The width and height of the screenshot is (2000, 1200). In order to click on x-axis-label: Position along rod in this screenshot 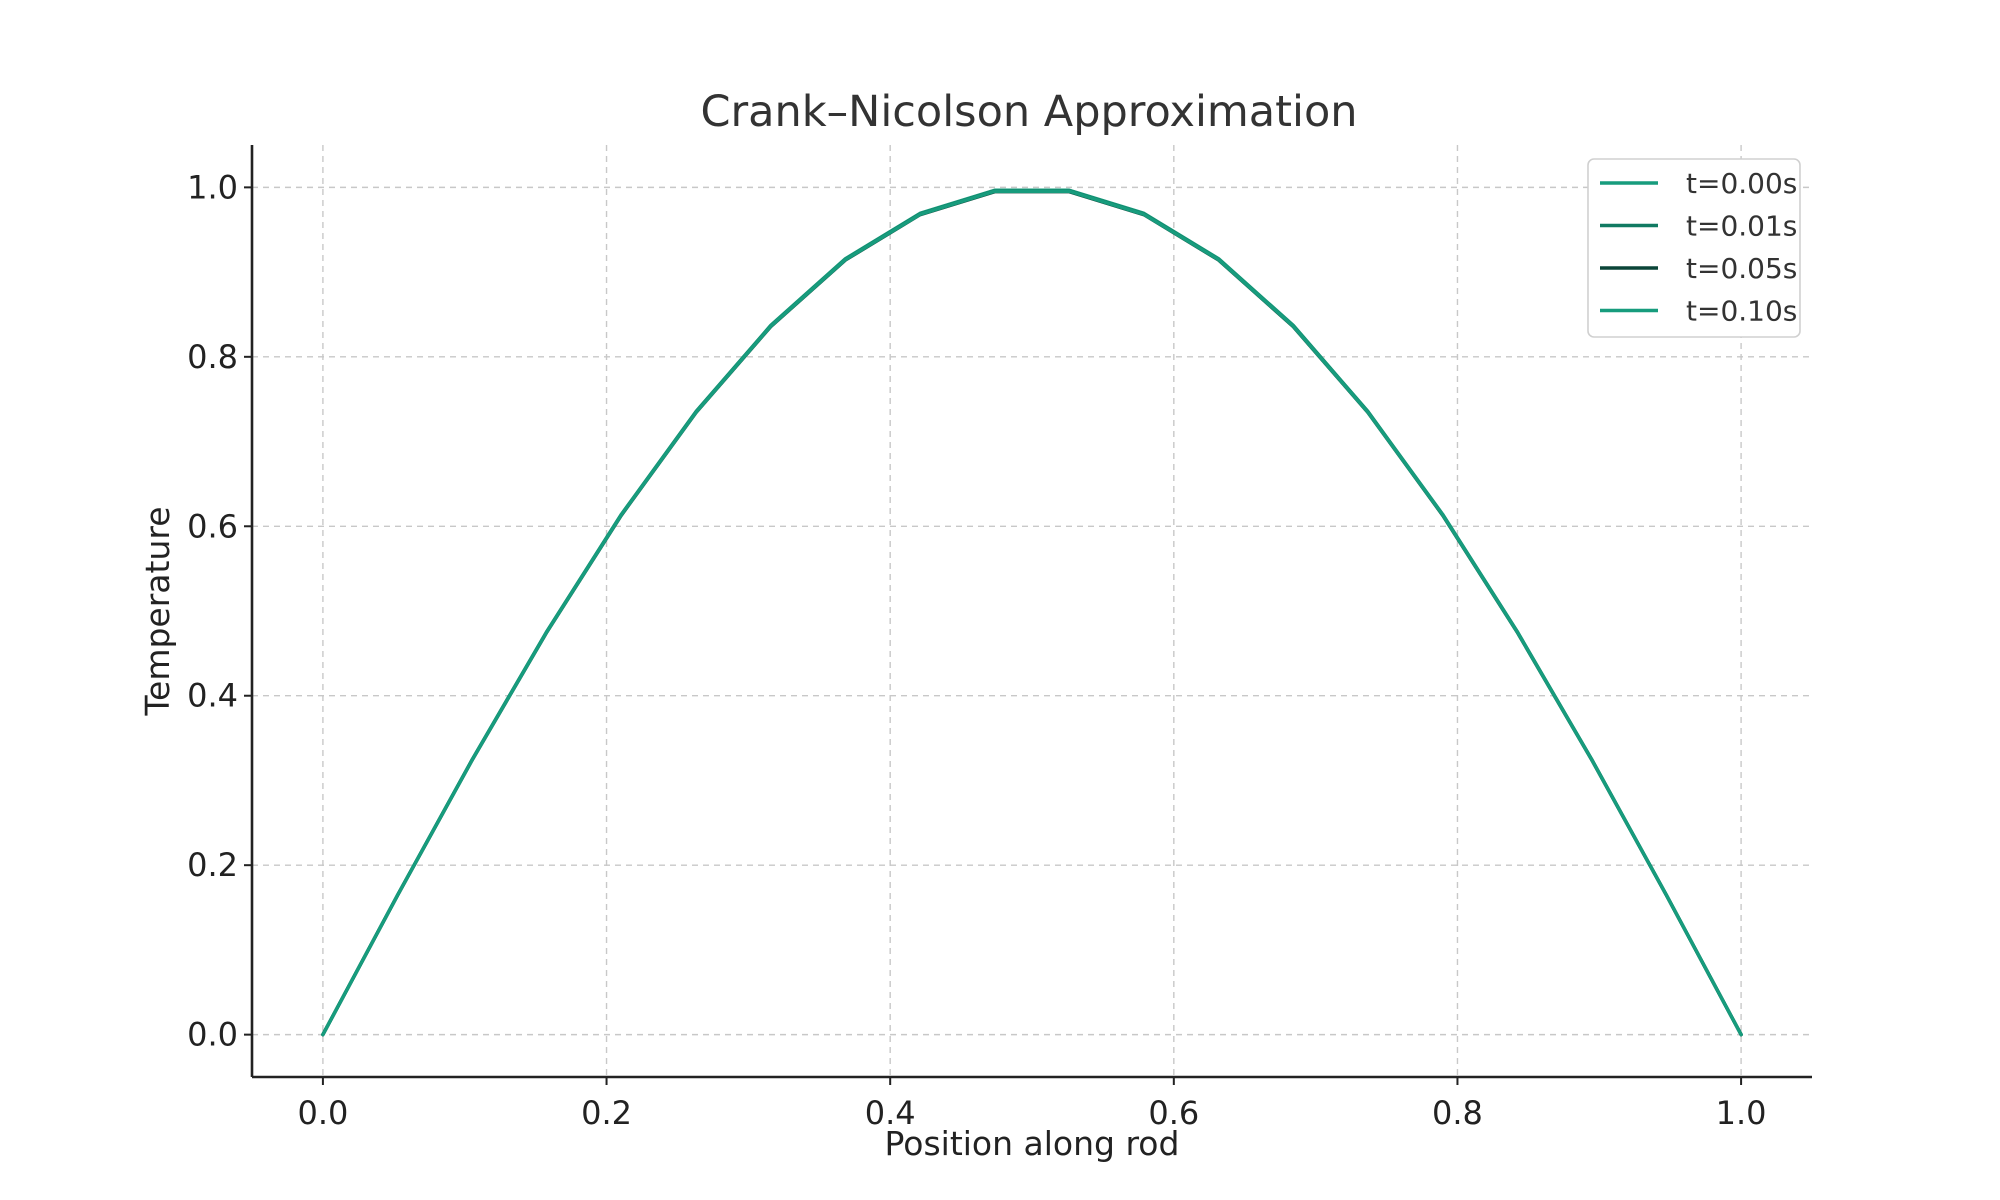, I will do `click(1032, 1143)`.